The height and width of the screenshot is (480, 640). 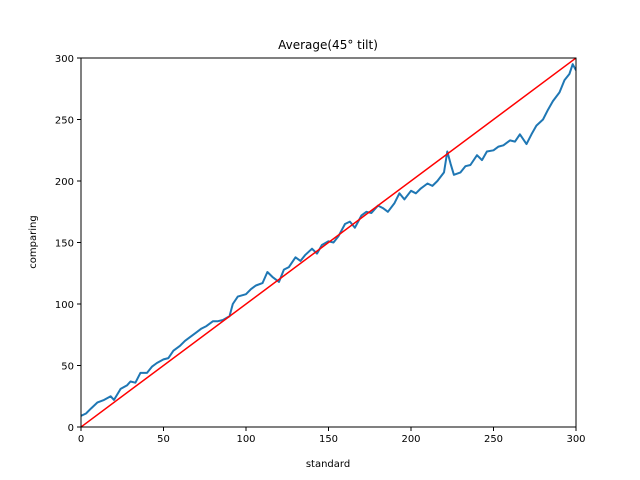 What do you see at coordinates (64, 244) in the screenshot?
I see `y-tick-label: 150` at bounding box center [64, 244].